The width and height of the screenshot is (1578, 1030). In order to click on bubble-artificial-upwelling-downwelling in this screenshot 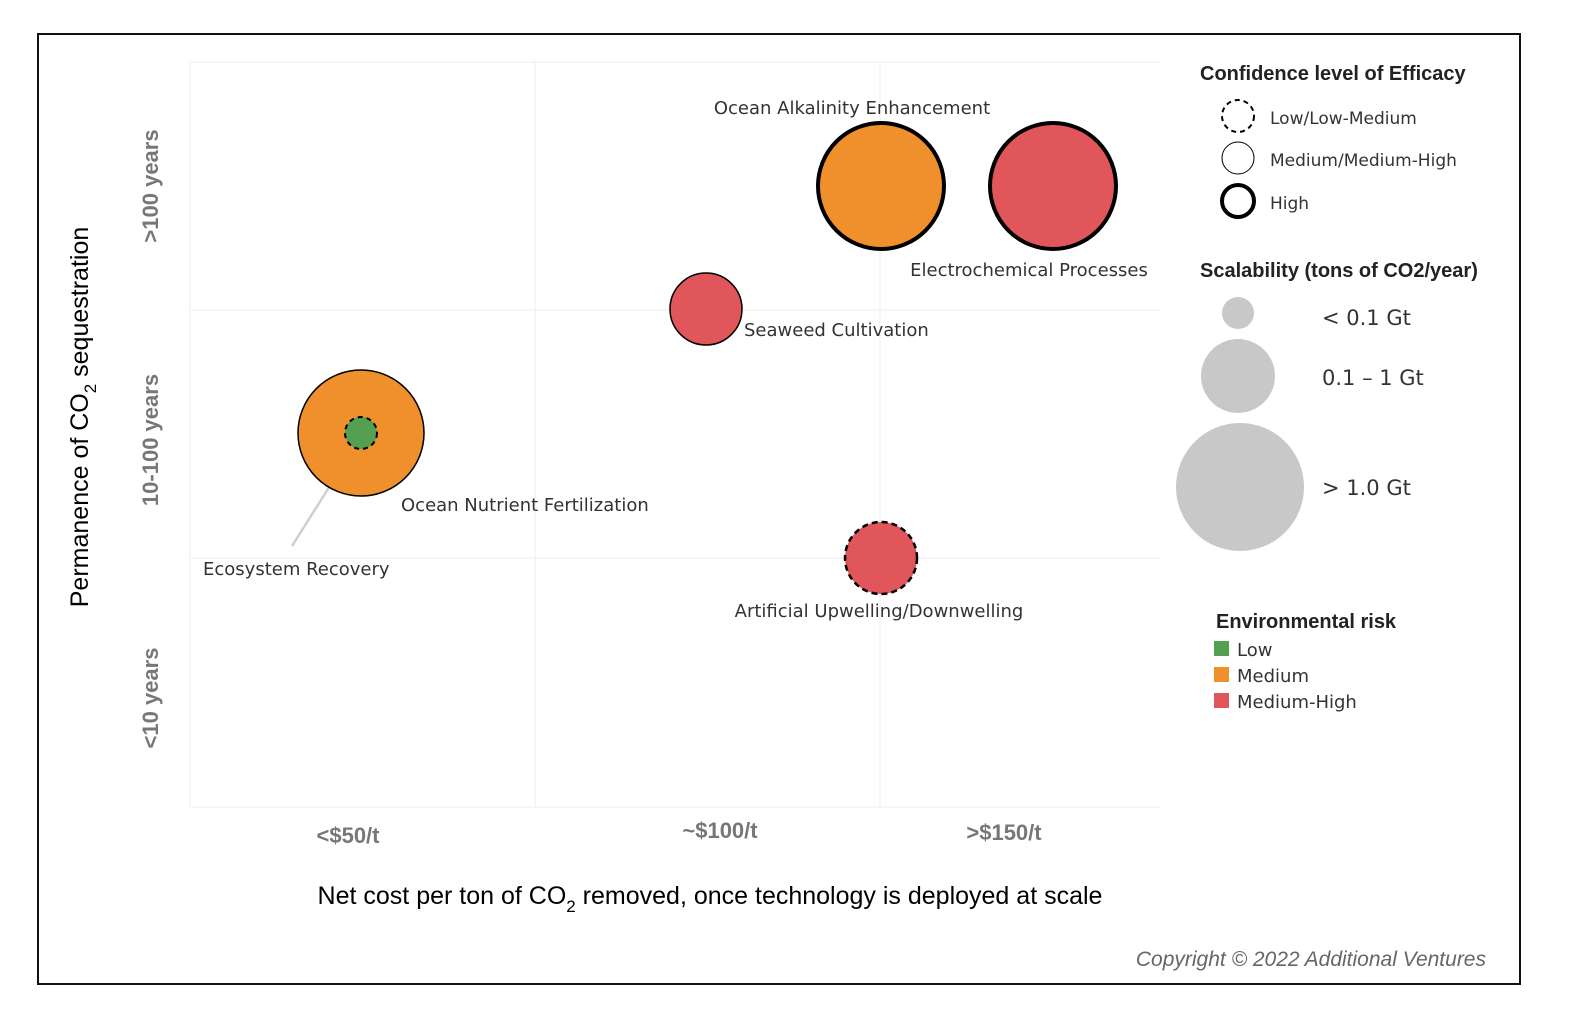, I will do `click(881, 558)`.